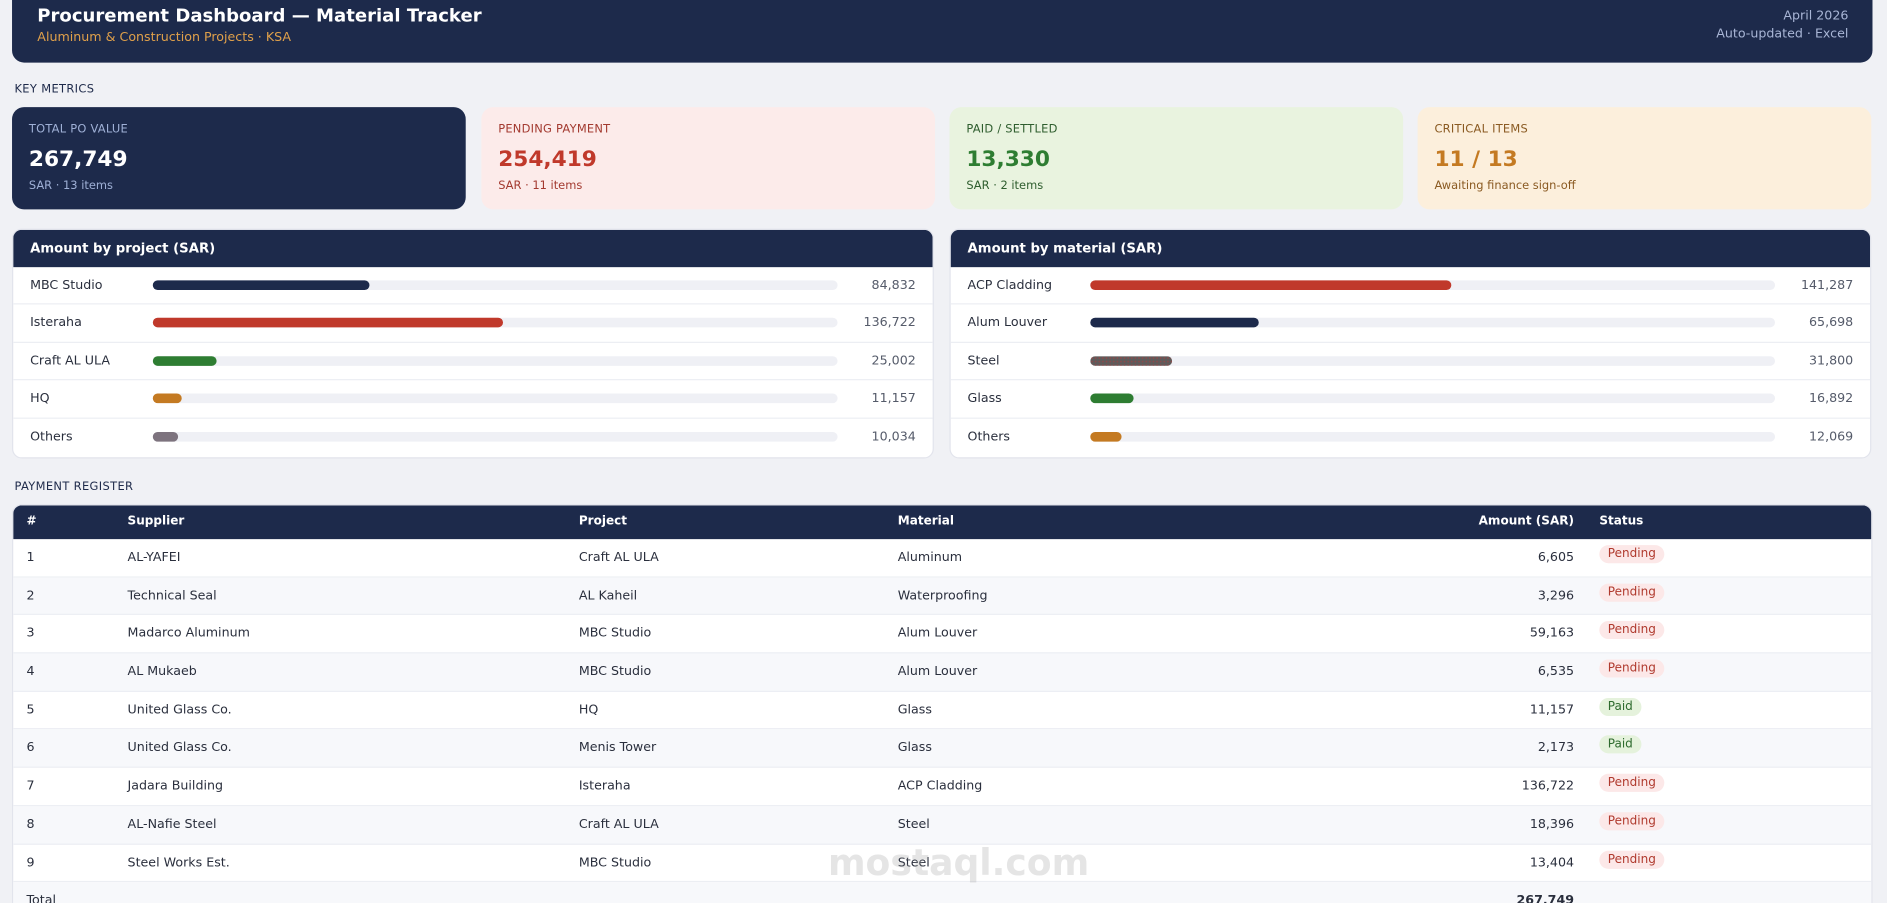  What do you see at coordinates (239, 158) in the screenshot?
I see `metric-card: TOTAL PO VALUE 267,749 SAR · 13 items` at bounding box center [239, 158].